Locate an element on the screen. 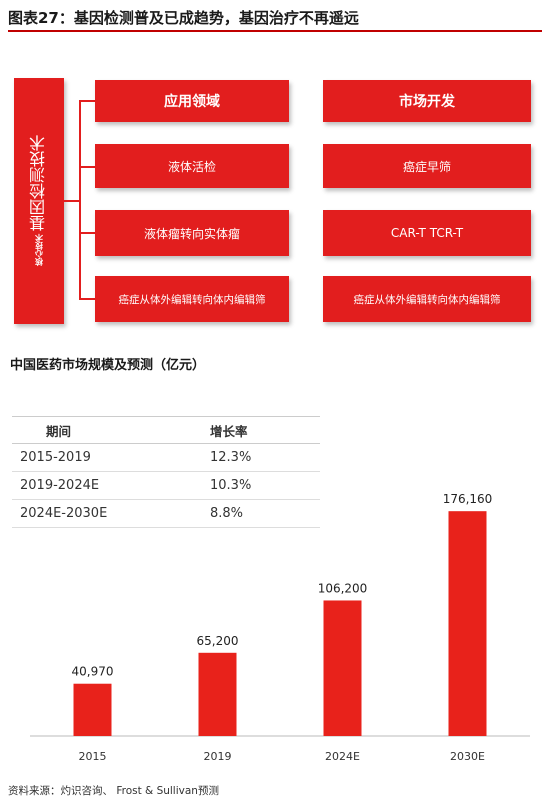 The width and height of the screenshot is (550, 806). data-label: 176,160 is located at coordinates (468, 499).